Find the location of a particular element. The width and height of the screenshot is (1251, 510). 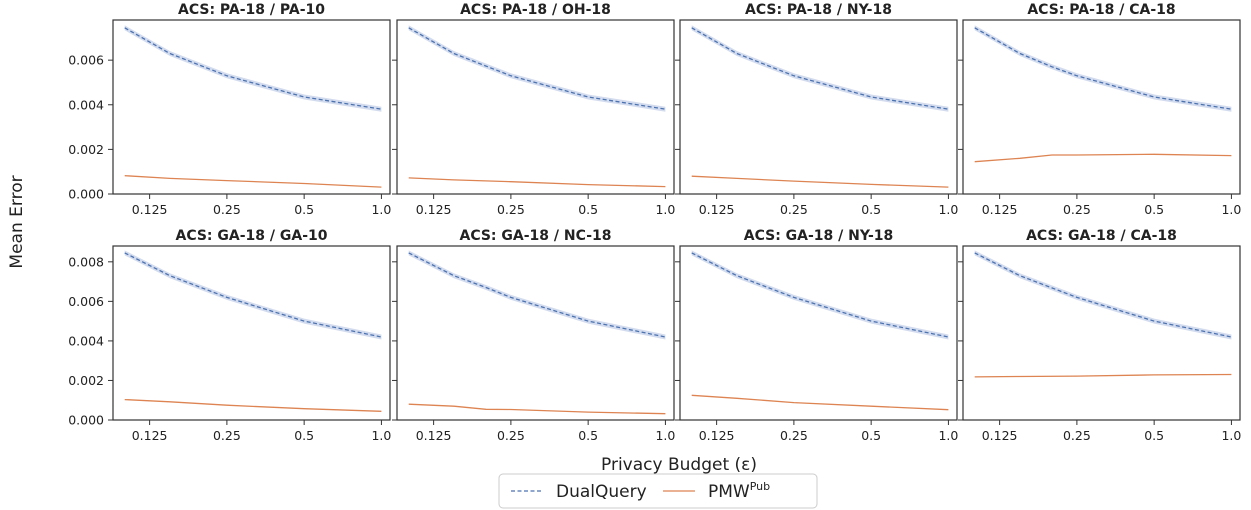

panel-3: ACS: PA-18 / NY-18 0.125 0.25 0.5 1.0 is located at coordinates (816, 109).